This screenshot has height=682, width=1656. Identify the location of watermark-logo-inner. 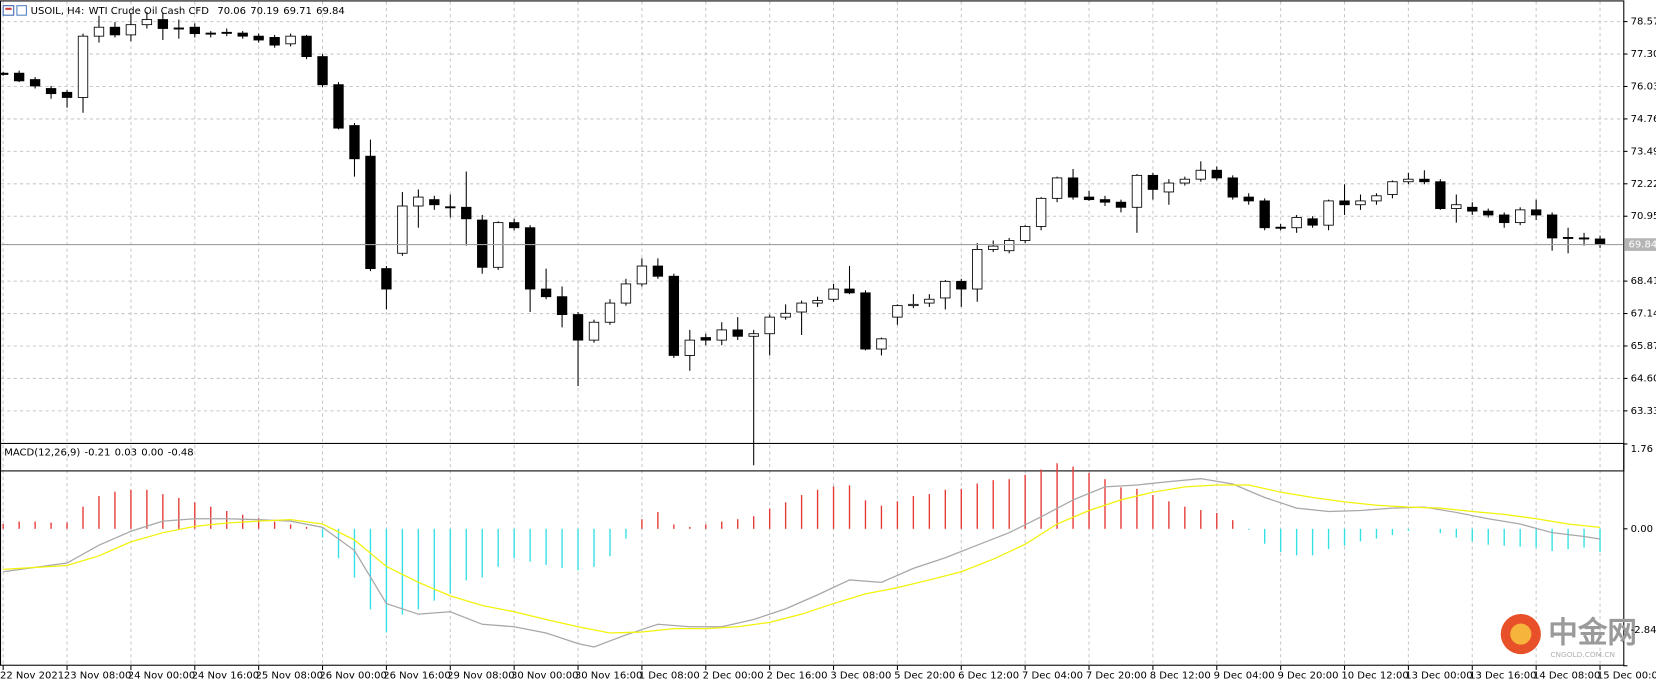
(1521, 634).